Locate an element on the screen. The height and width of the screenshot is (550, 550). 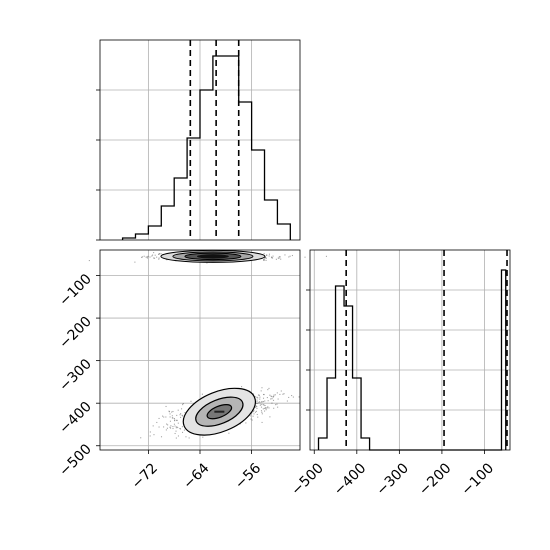
x-tick-label: −64 is located at coordinates (196, 476).